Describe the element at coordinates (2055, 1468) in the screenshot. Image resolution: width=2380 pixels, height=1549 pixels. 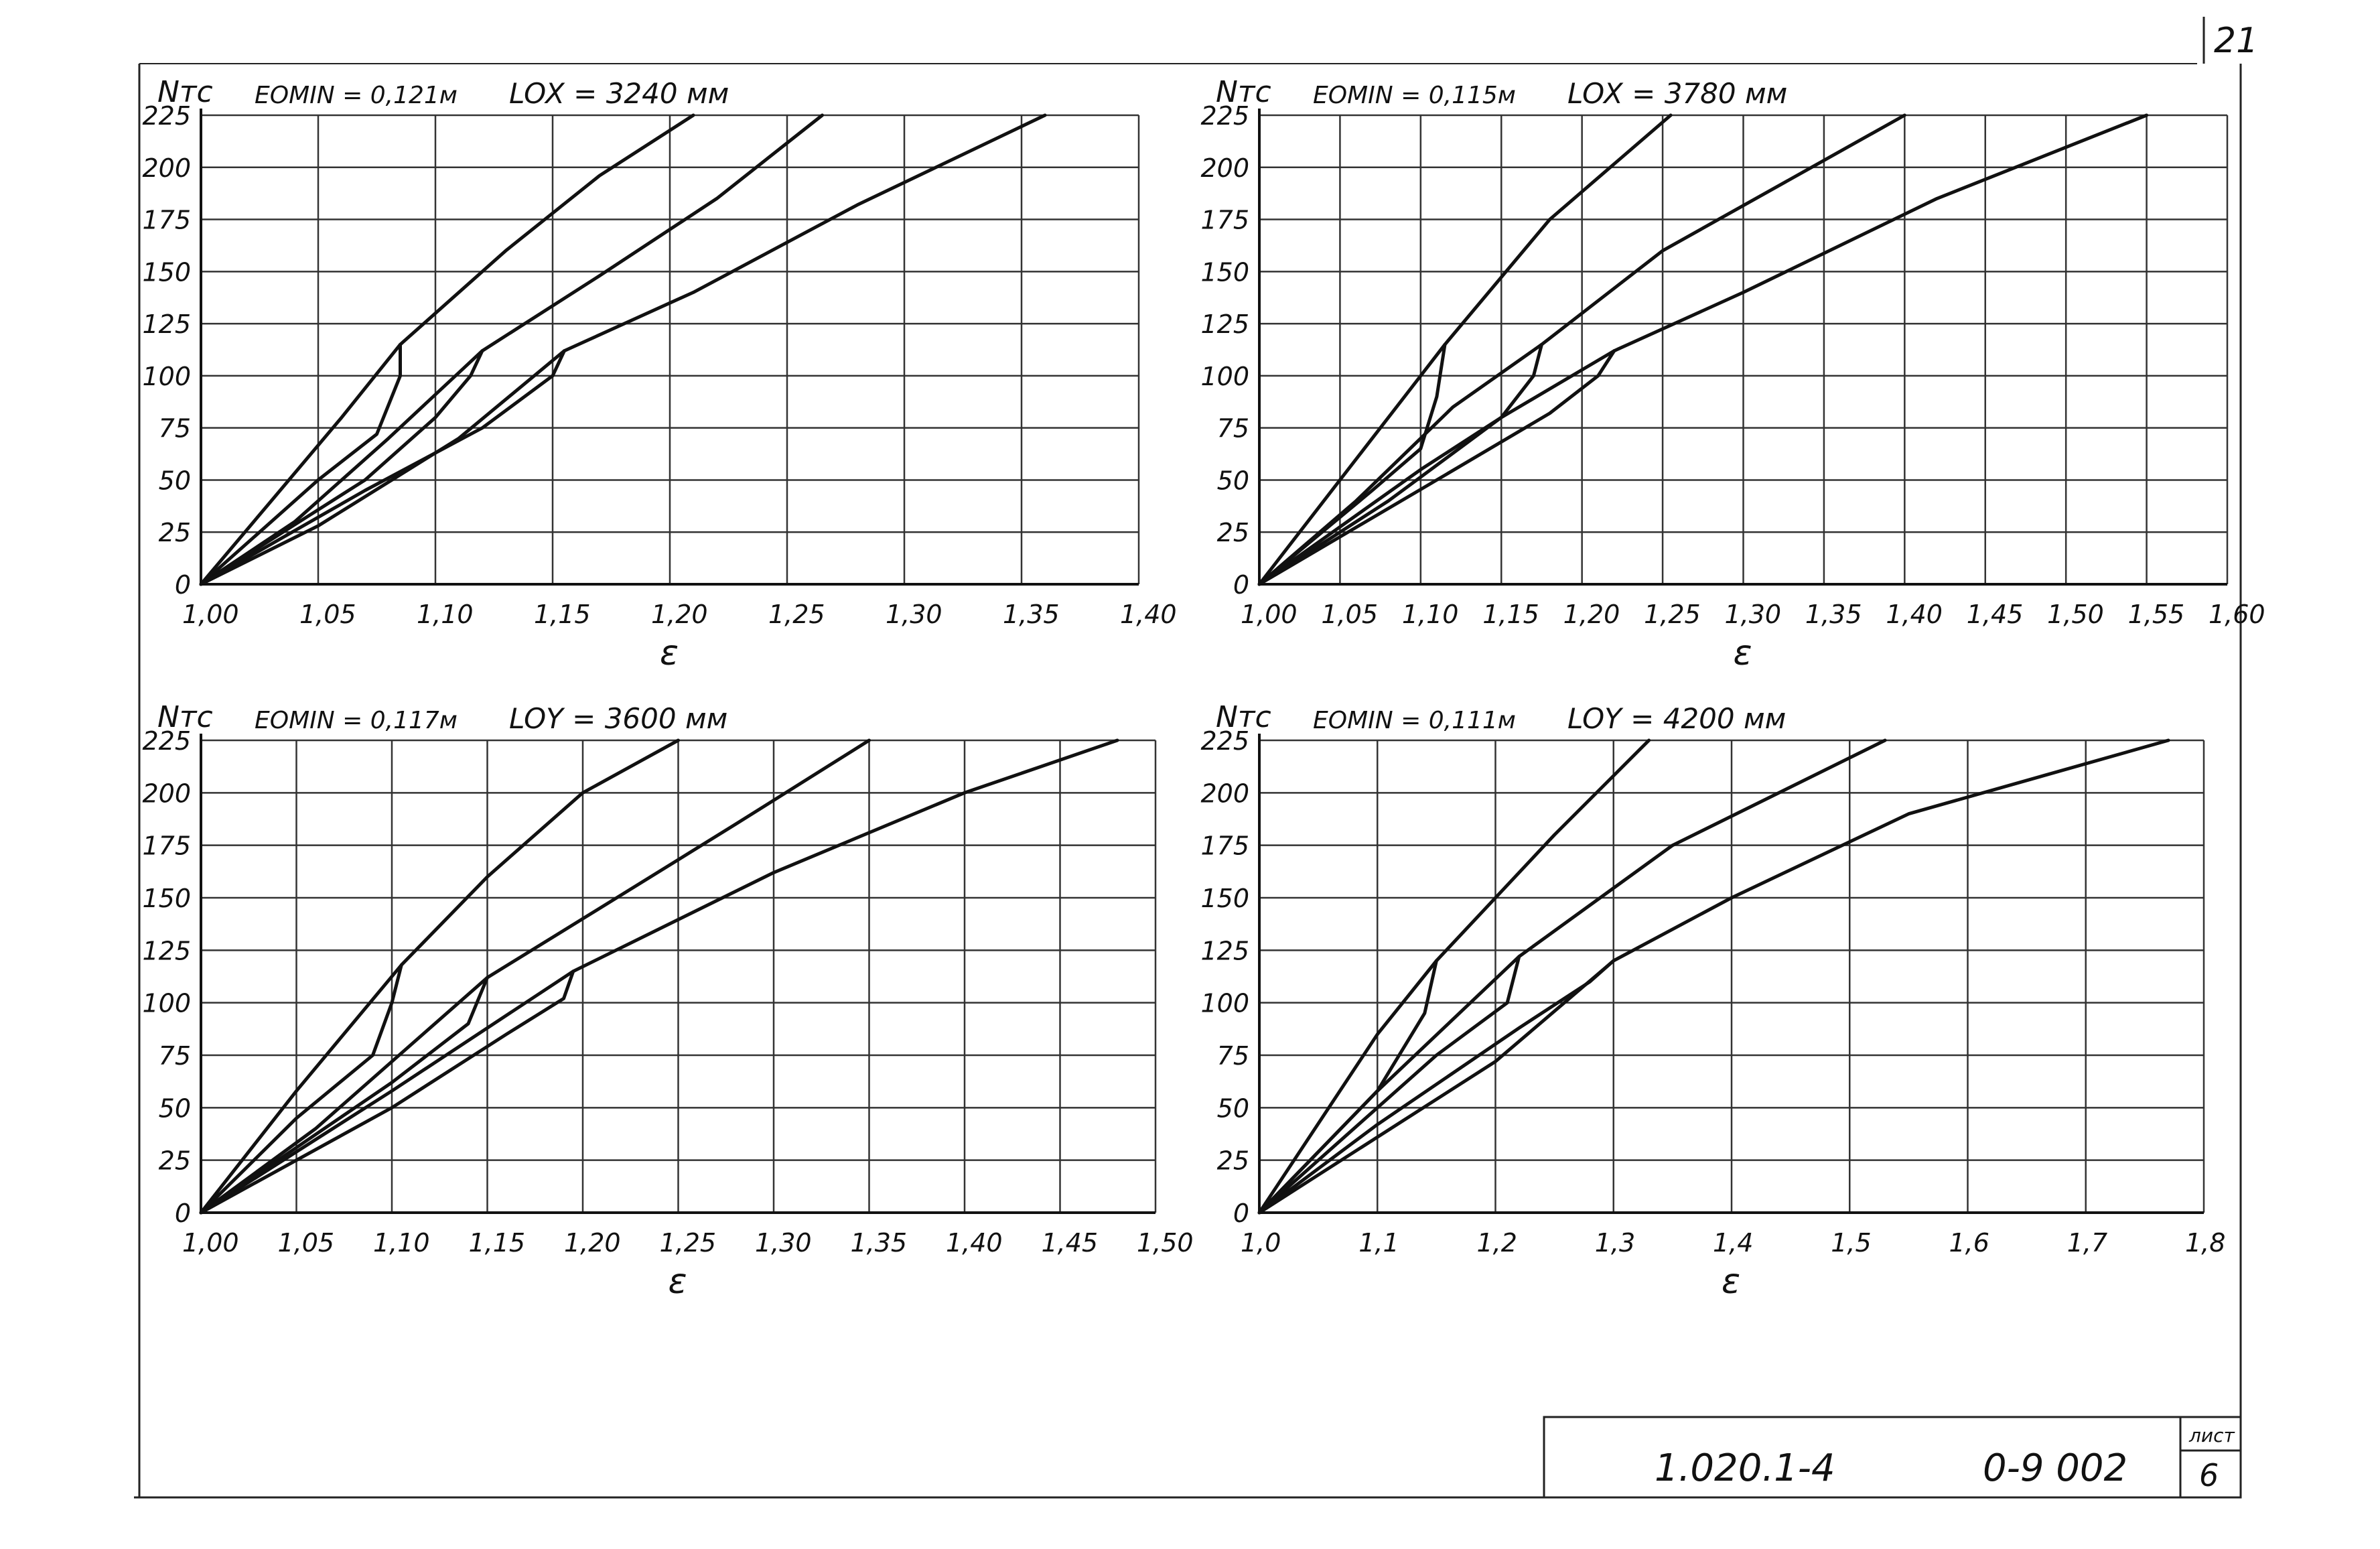
I see `stamp-doc: 0-9 002` at that location.